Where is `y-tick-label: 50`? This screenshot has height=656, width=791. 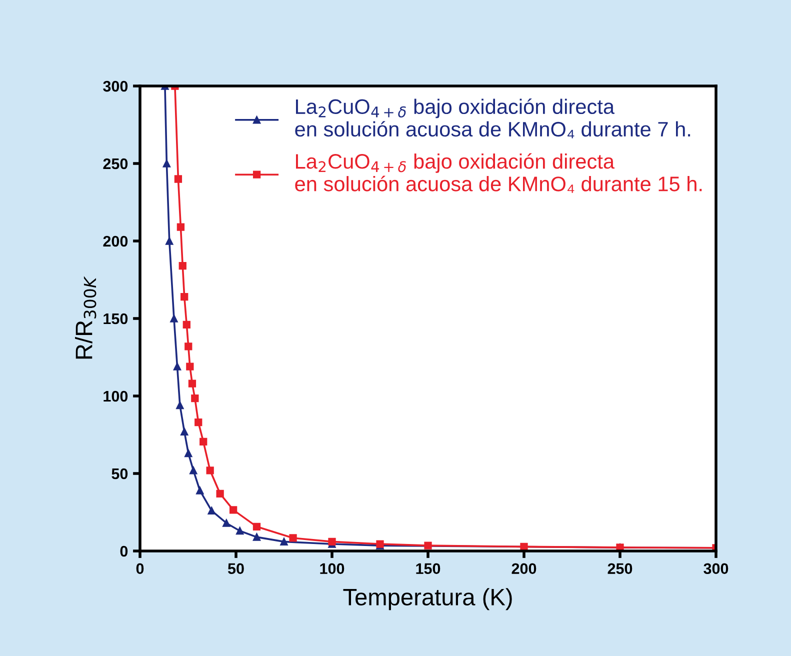 y-tick-label: 50 is located at coordinates (120, 474).